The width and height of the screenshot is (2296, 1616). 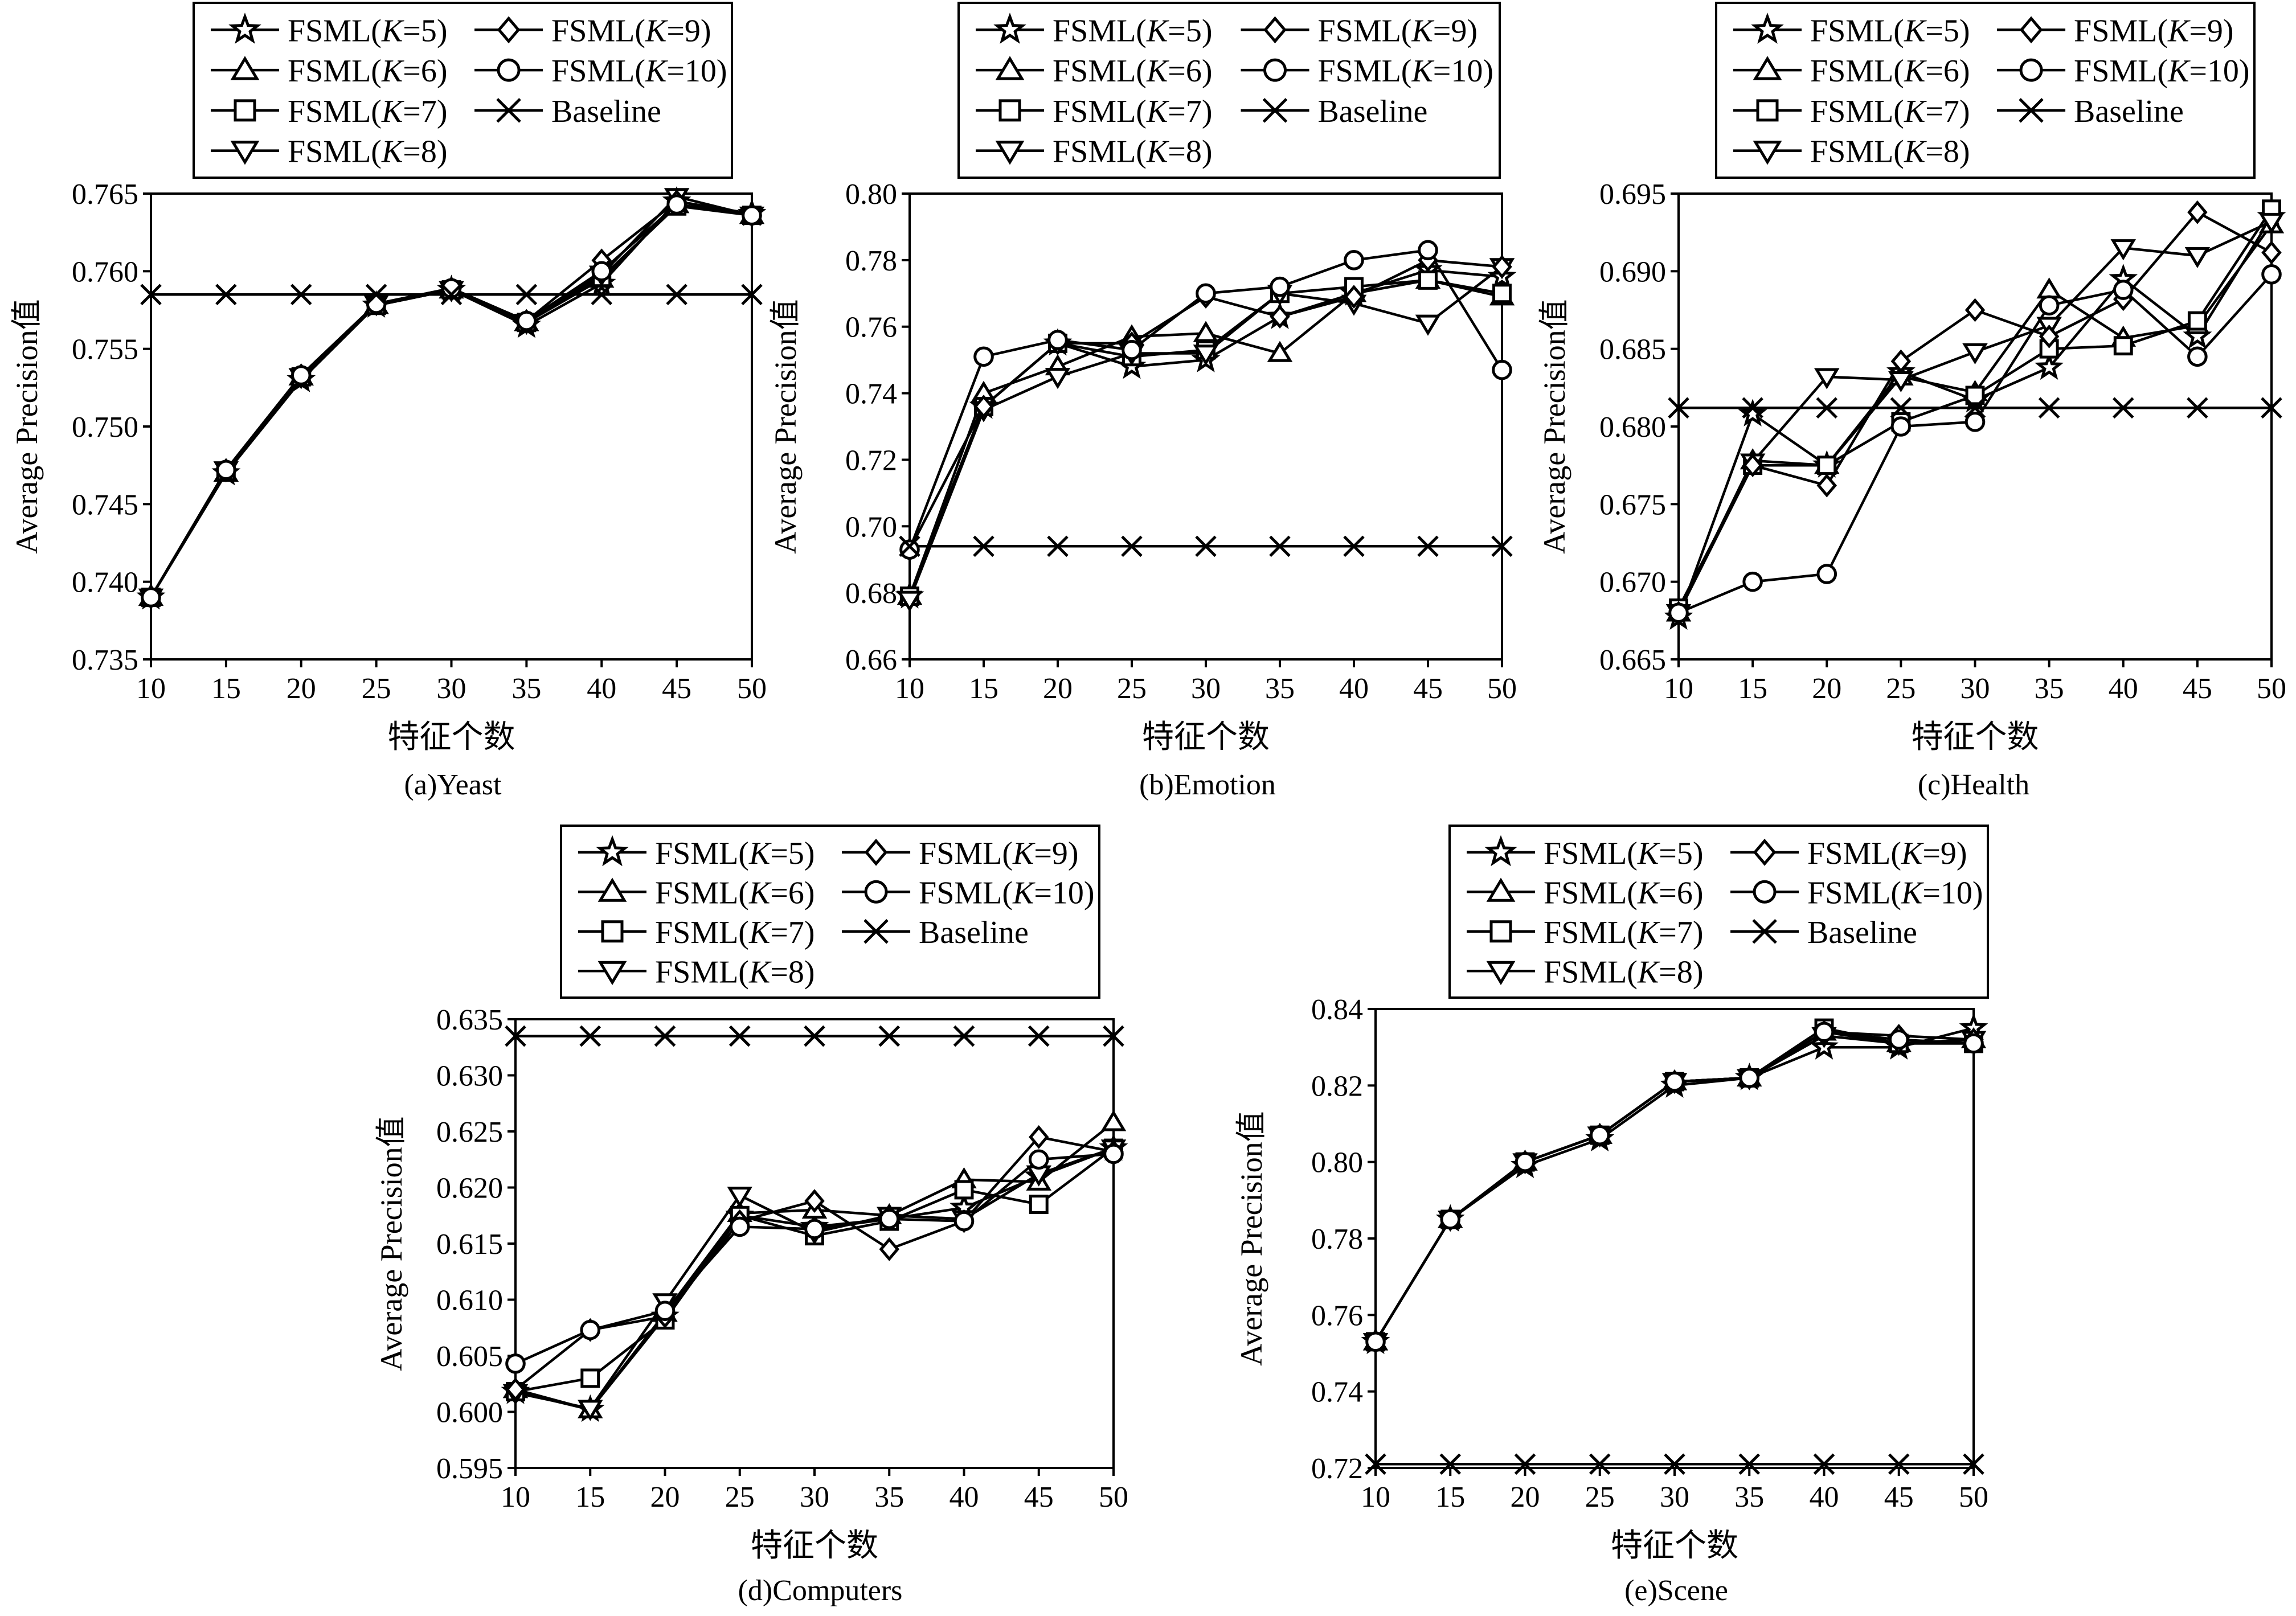 I want to click on chart-caption: (e)Scene, so click(x=1676, y=1590).